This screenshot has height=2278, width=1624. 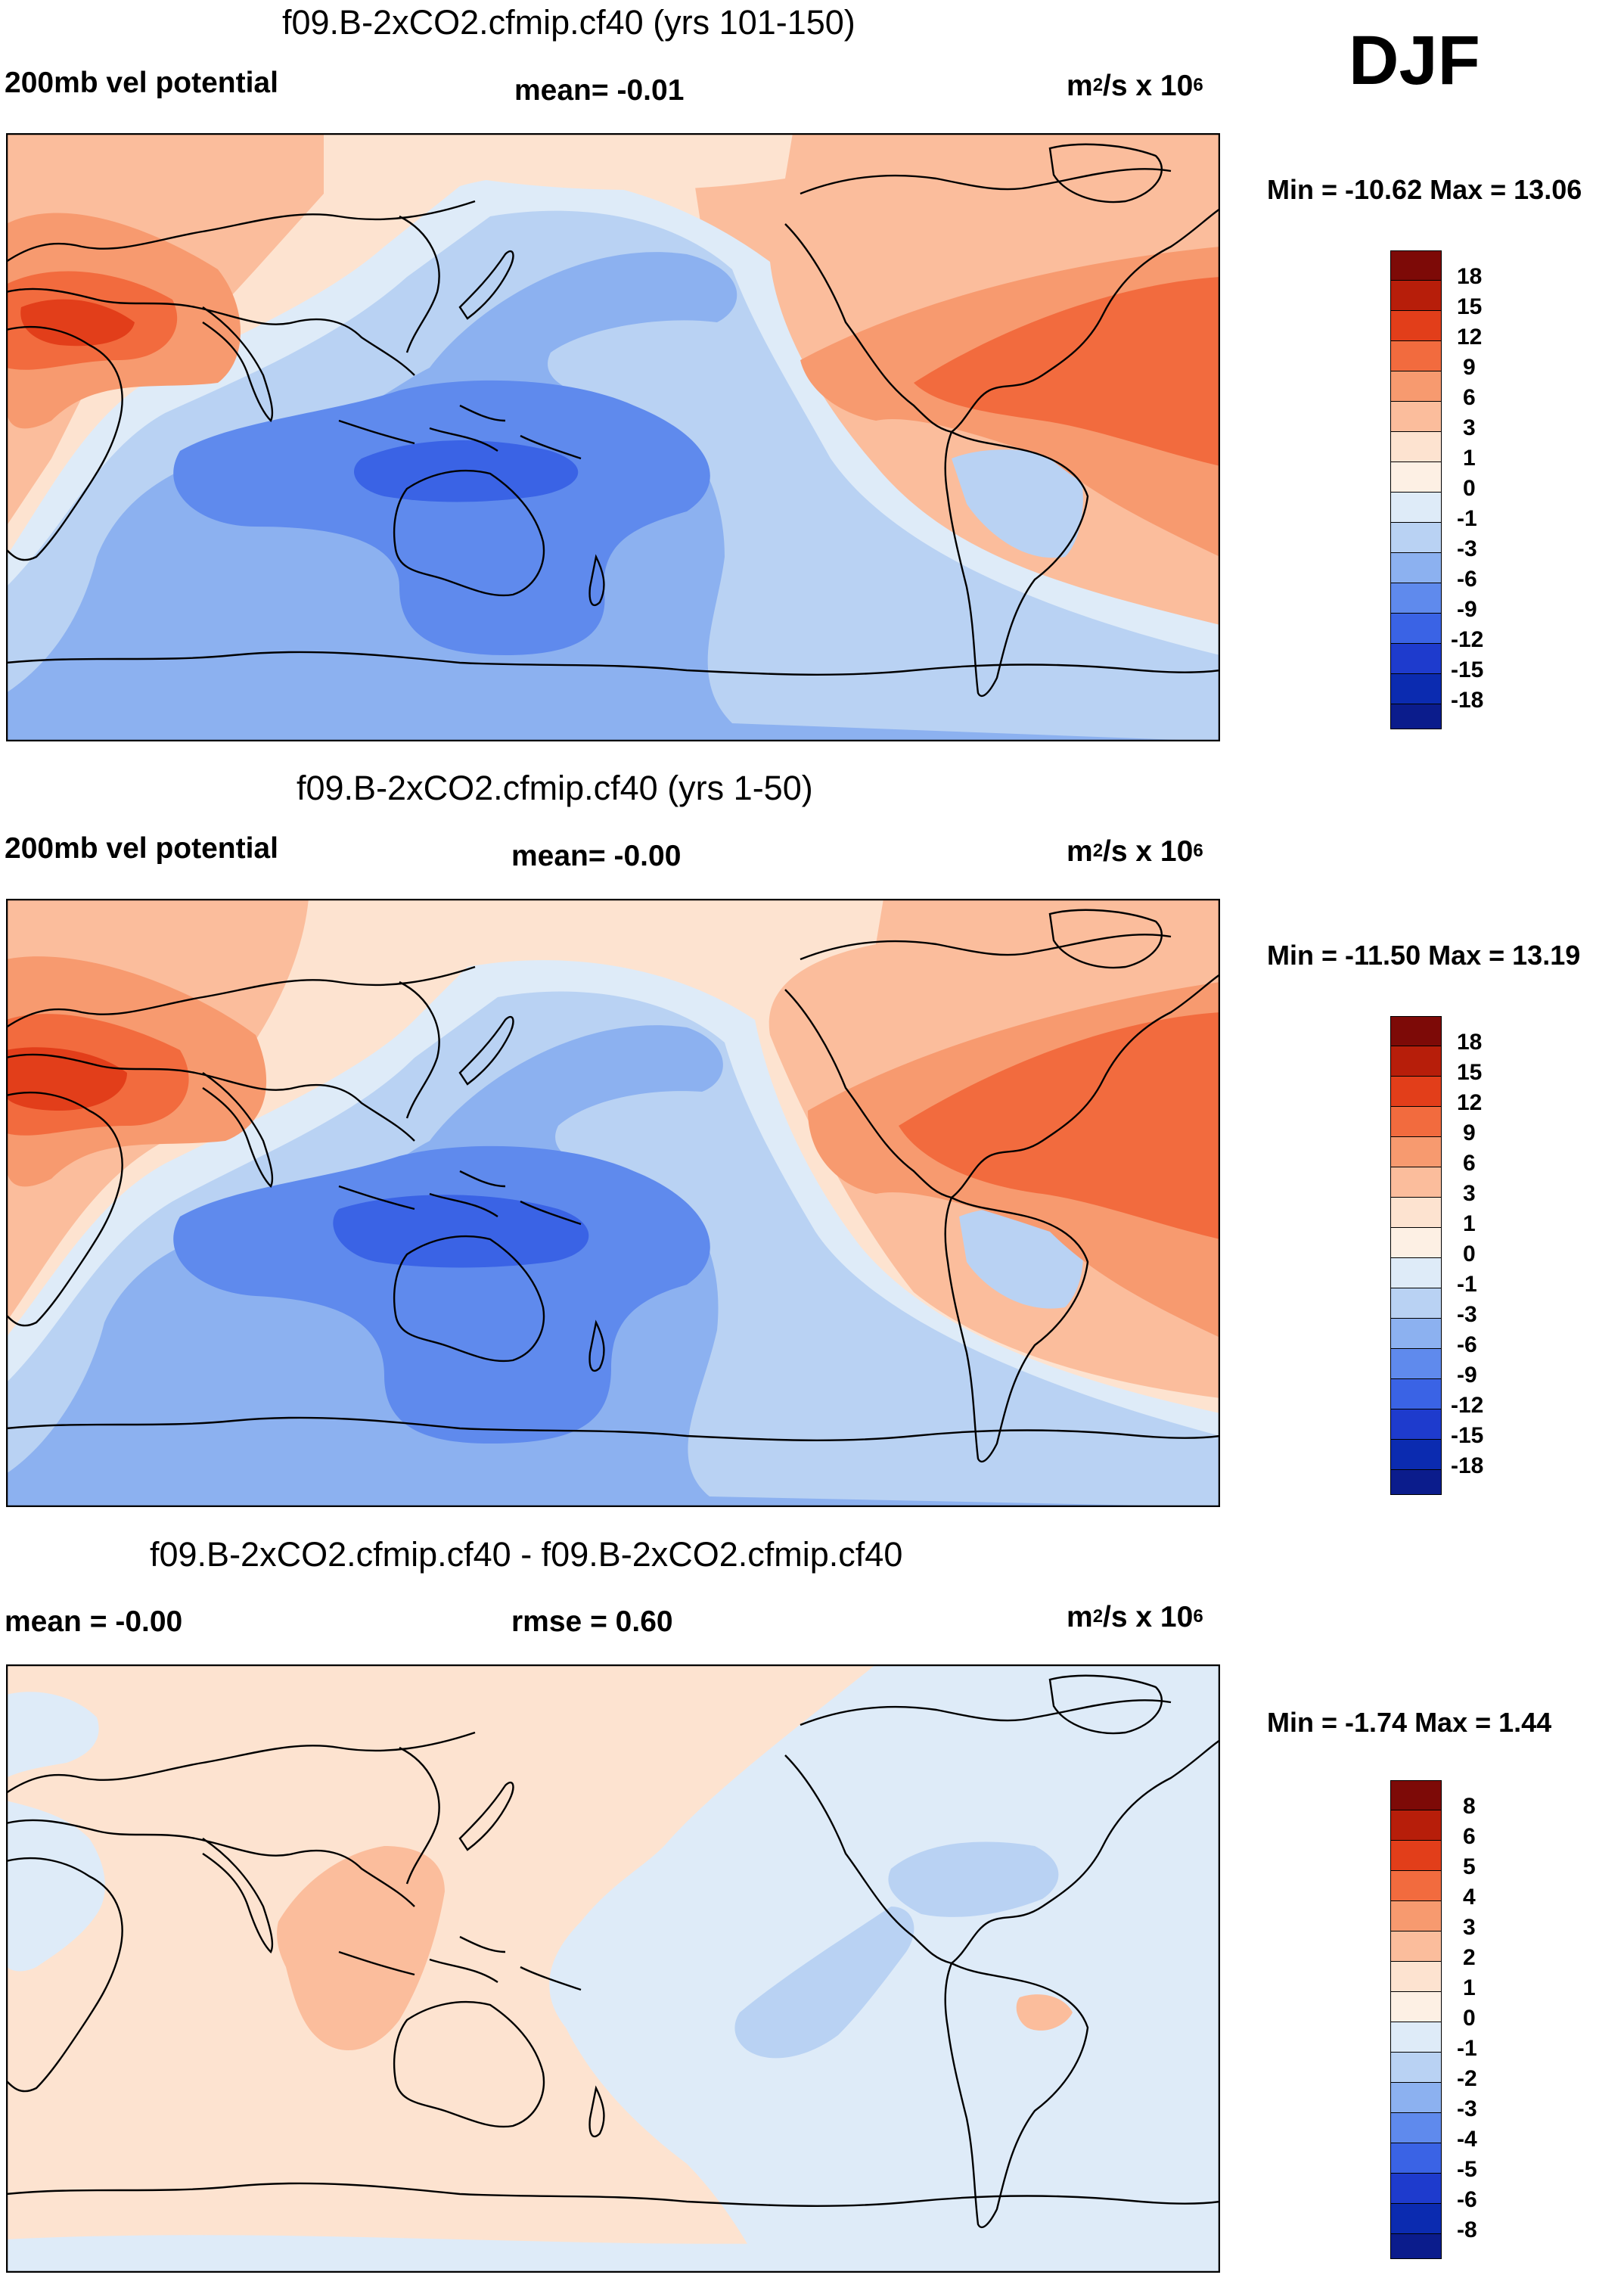 What do you see at coordinates (66, 1079) in the screenshot?
I see `panel2-contour-pos12-africa` at bounding box center [66, 1079].